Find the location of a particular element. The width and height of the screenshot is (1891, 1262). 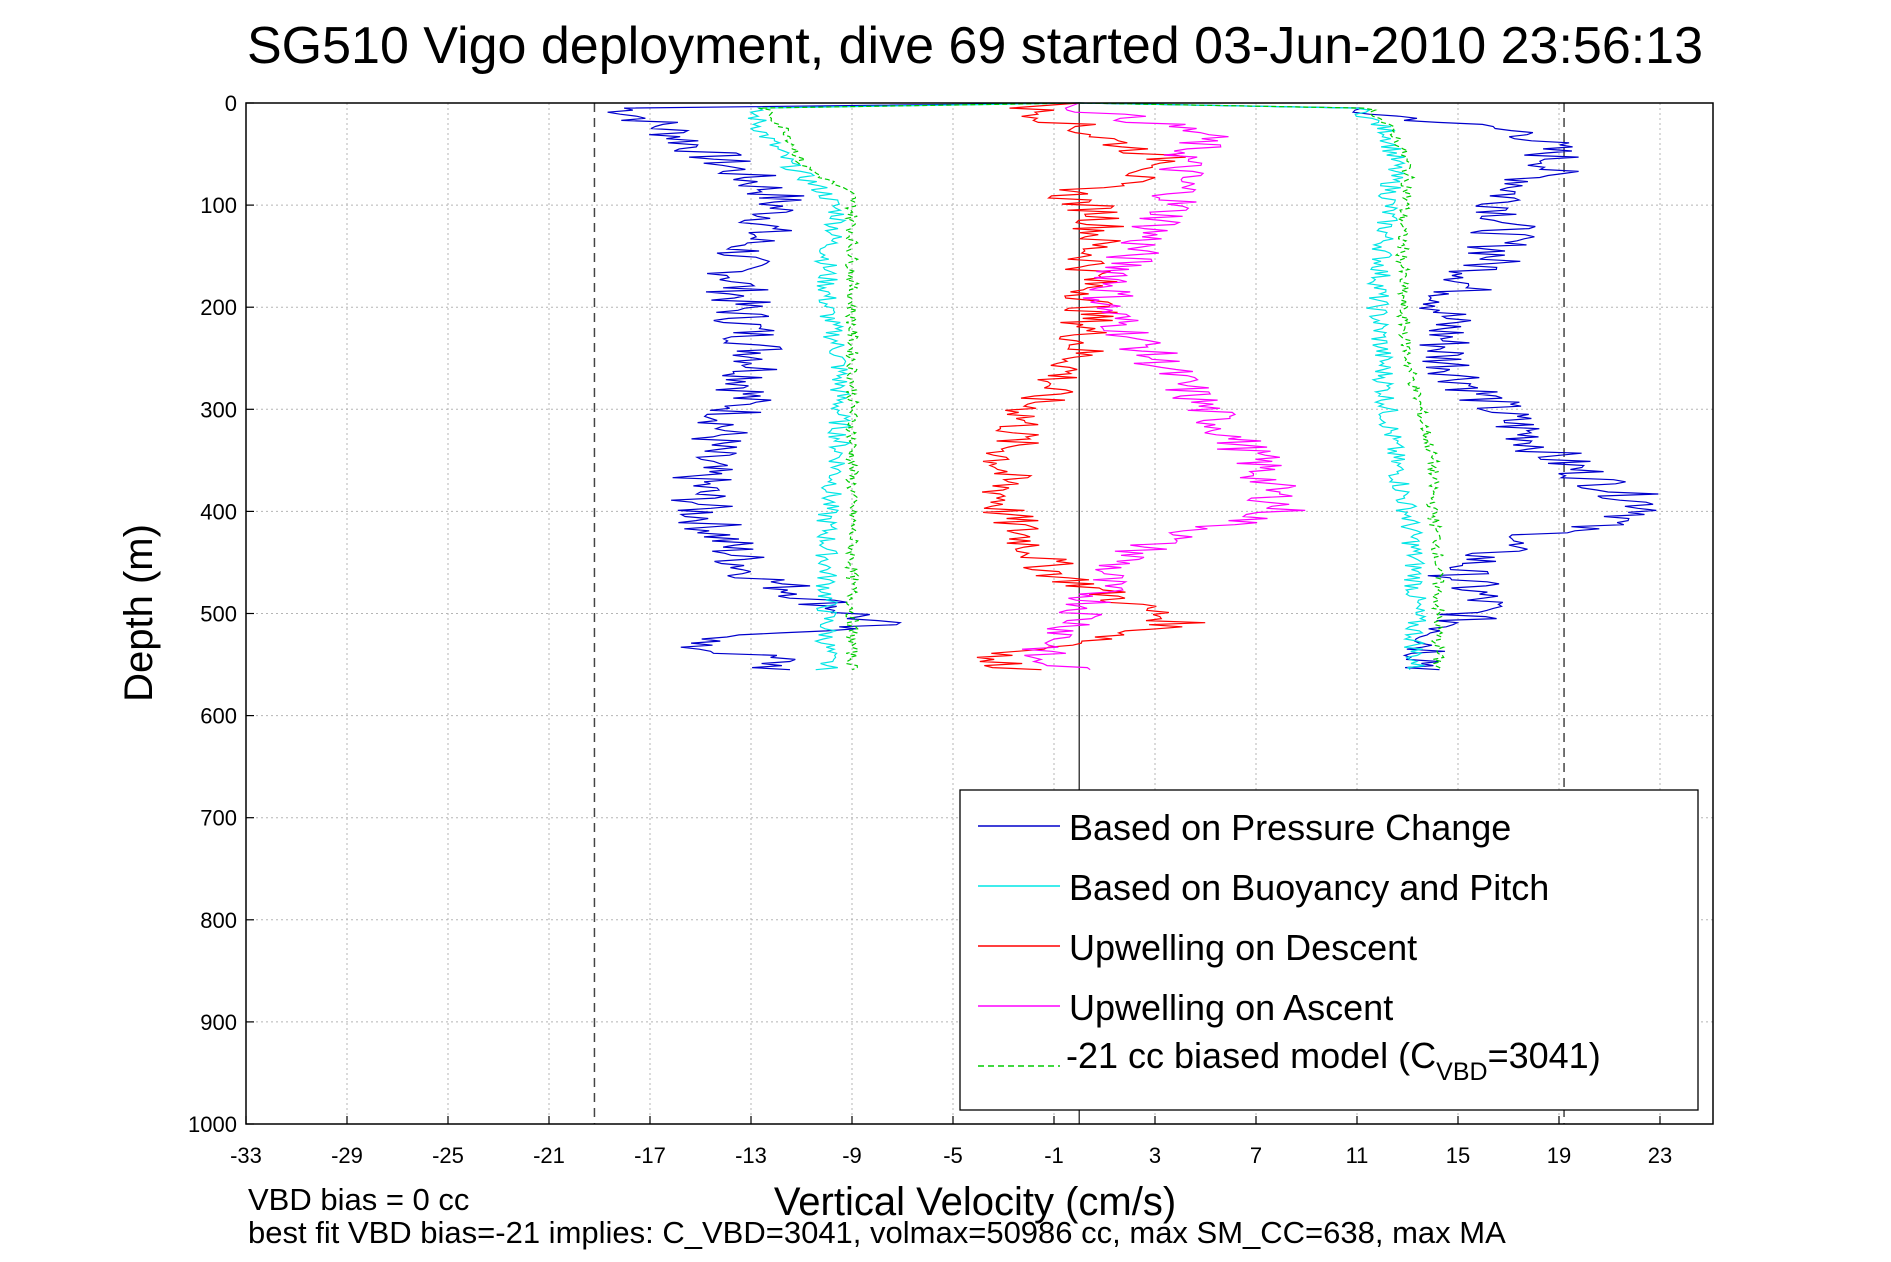

x-tick-label-8: -1 is located at coordinates (1054, 1155).